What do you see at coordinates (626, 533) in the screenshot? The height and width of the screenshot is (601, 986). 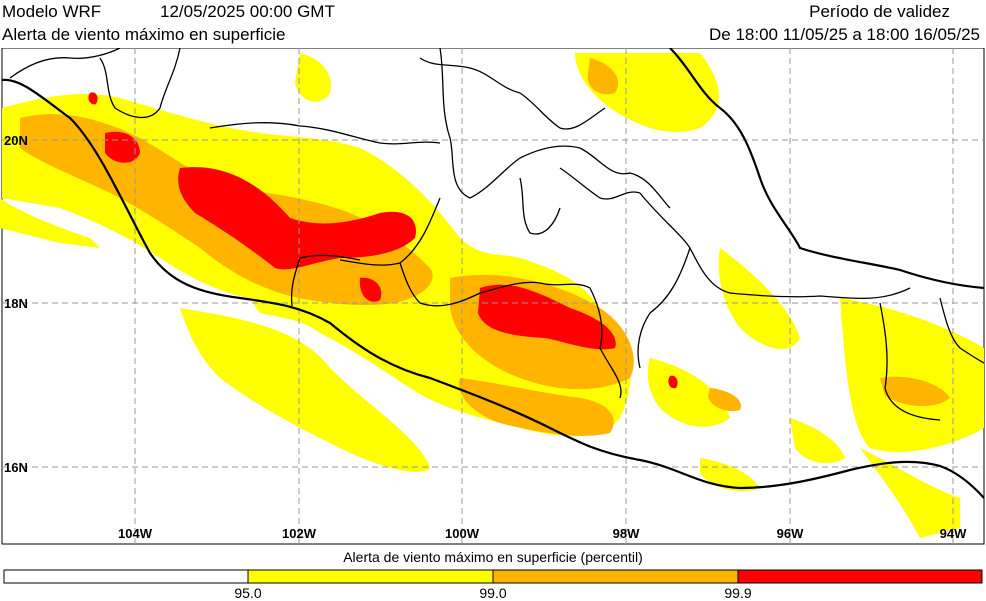 I see `lon-label-98w: 98W` at bounding box center [626, 533].